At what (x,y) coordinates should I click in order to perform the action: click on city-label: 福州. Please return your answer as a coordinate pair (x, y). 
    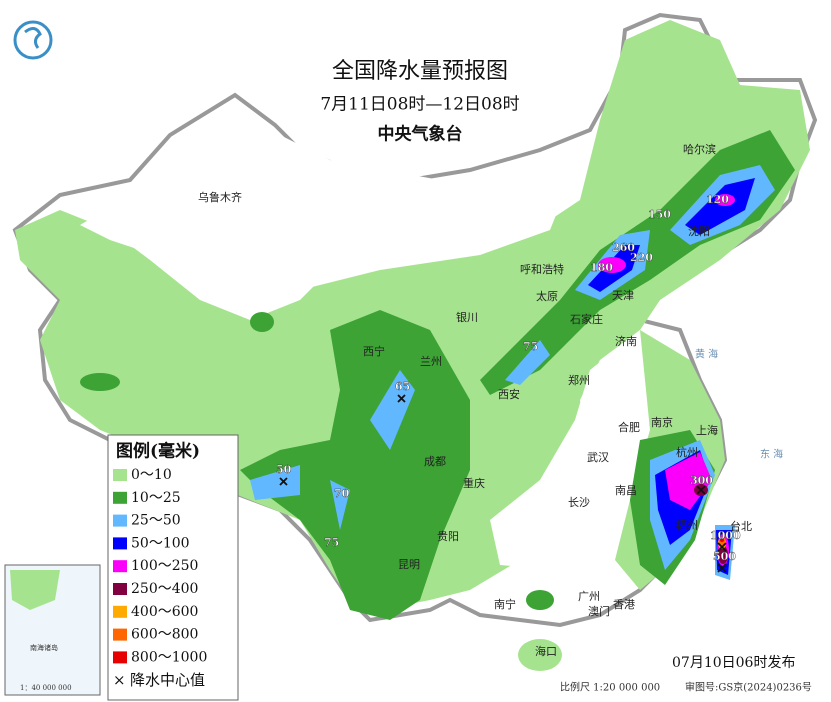
    Looking at the image, I should click on (687, 525).